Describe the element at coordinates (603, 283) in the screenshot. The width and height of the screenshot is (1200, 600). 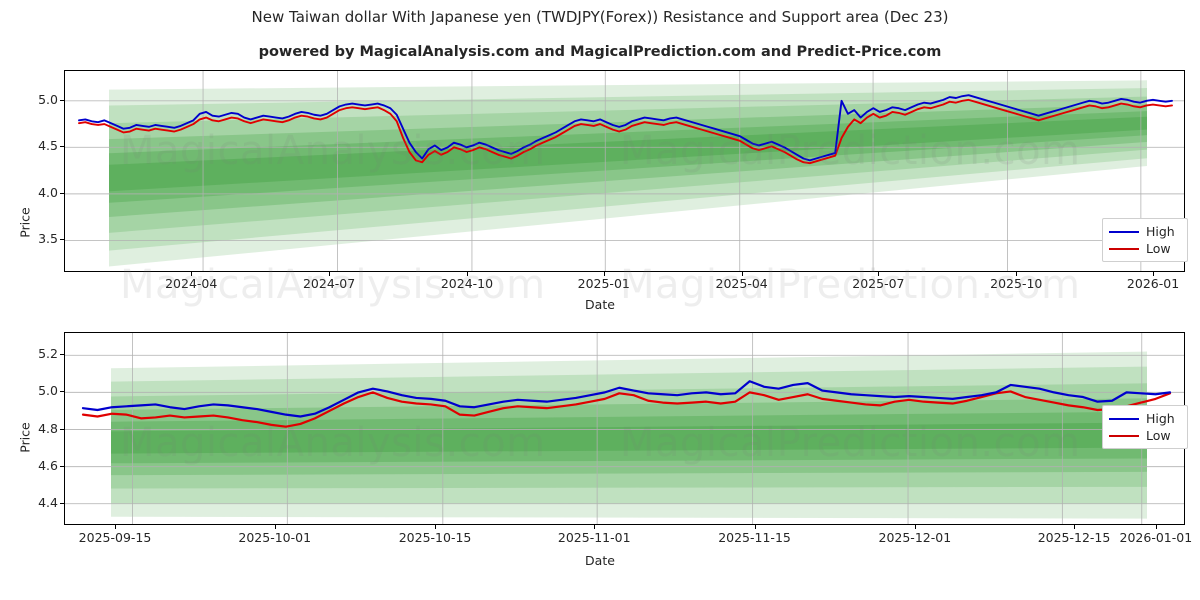
I see `x-tick-label: 2025-01` at that location.